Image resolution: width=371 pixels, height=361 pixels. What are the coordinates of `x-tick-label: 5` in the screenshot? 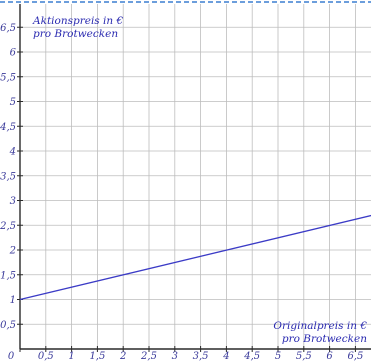 It's located at (278, 356).